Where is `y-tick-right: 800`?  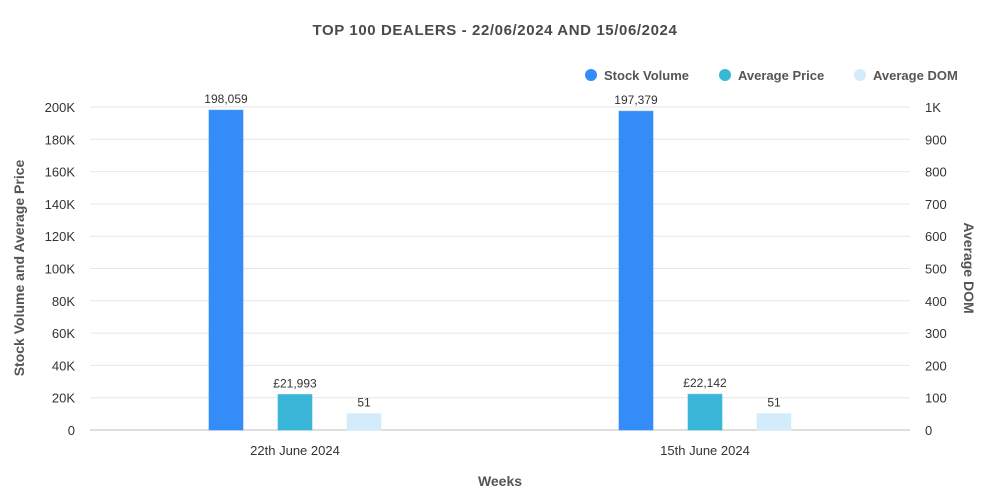
y-tick-right: 800 is located at coordinates (936, 172).